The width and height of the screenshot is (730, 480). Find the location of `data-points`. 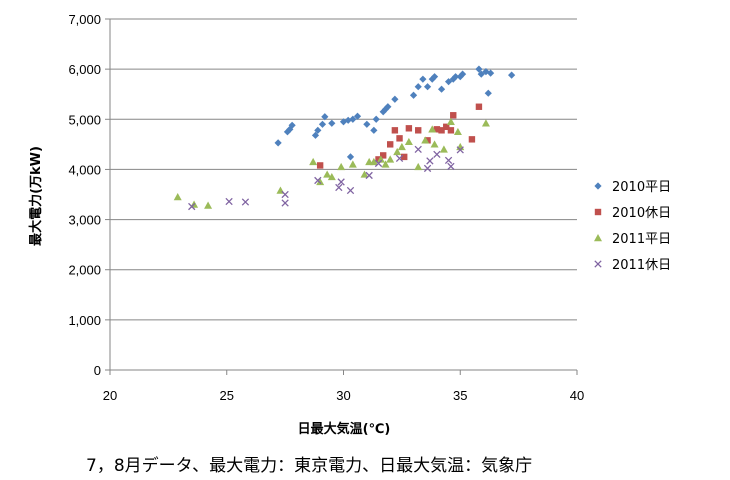

data-points is located at coordinates (344, 138).